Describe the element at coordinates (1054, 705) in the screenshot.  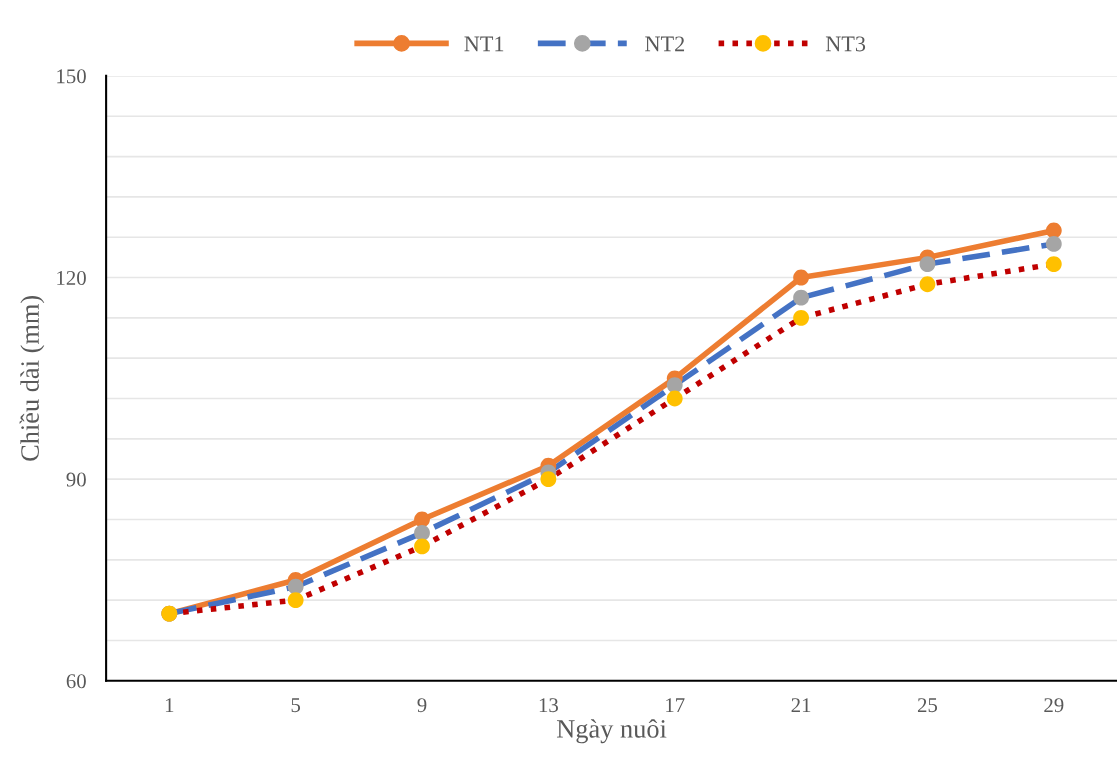
I see `x-tick-label: 29` at that location.